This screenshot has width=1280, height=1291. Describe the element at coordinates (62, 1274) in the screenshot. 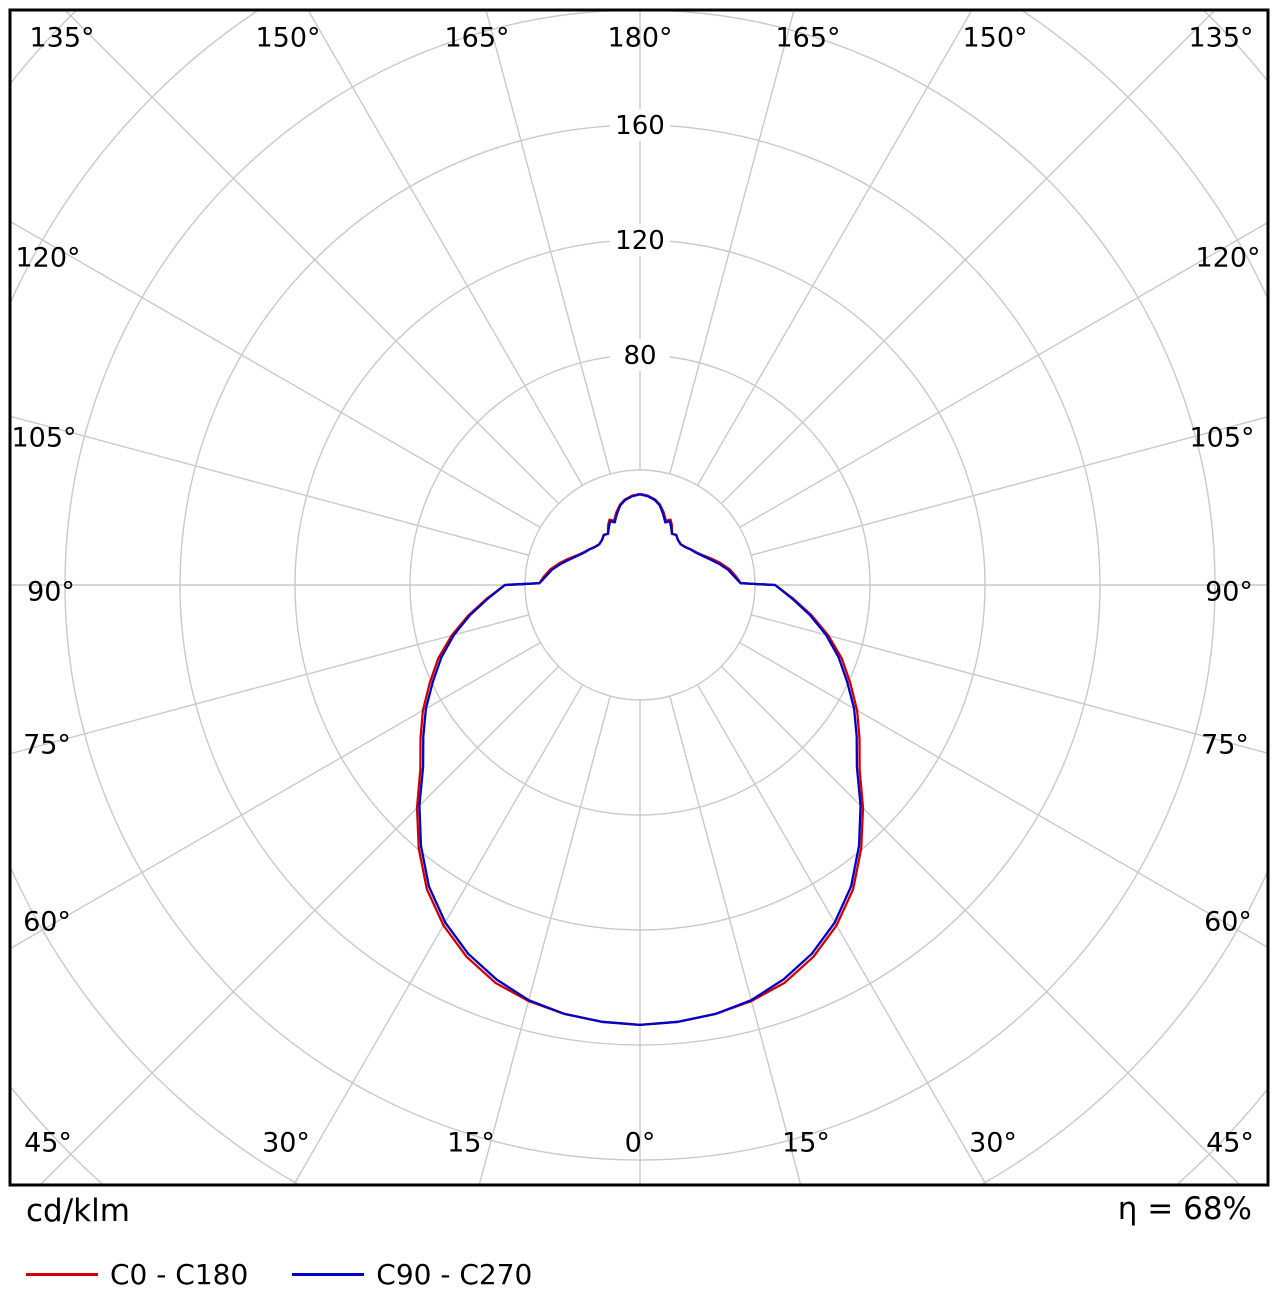

I see `legend-line-c0-c180-icon` at that location.